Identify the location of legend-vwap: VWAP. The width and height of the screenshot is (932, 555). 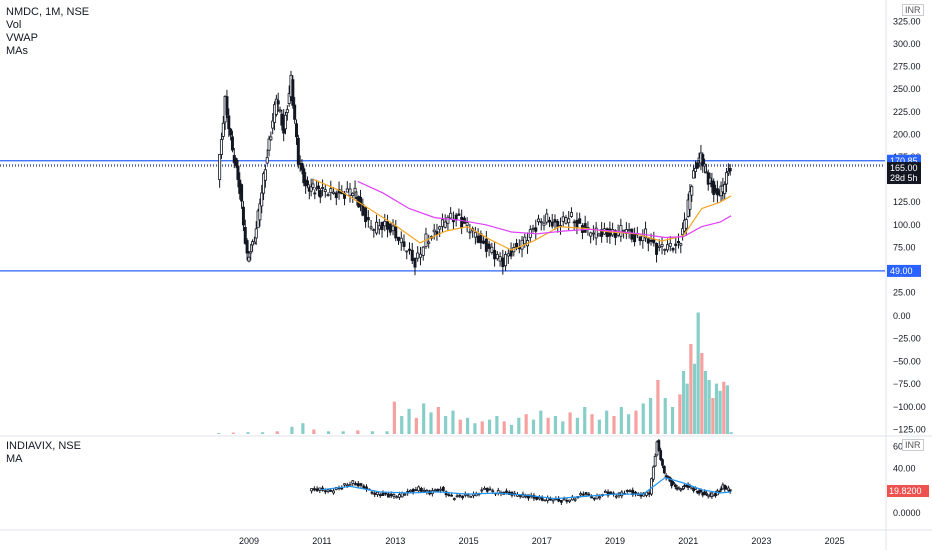
(22, 38).